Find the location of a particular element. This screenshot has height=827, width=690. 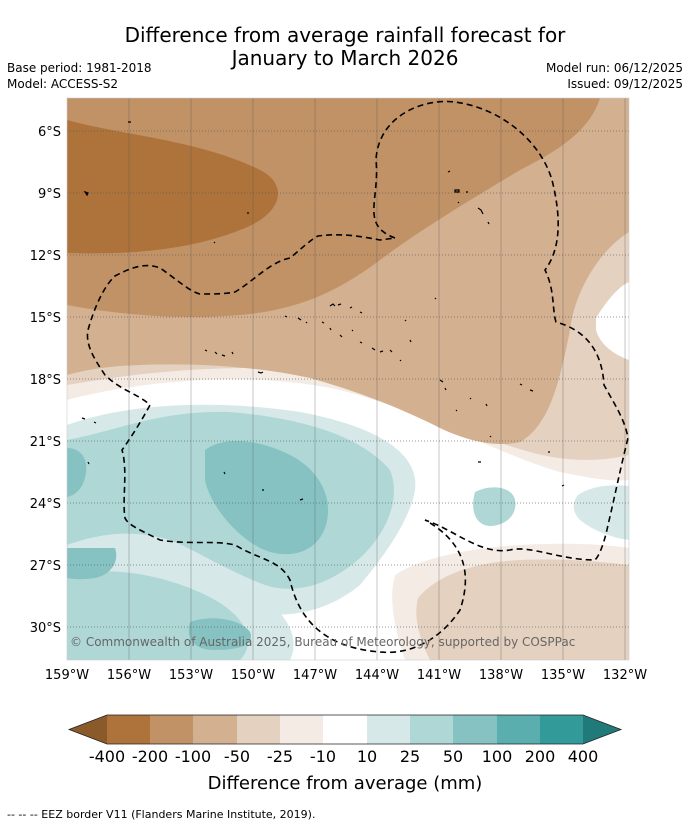

issued-date: Issued: 09/12/2025 is located at coordinates (625, 84).